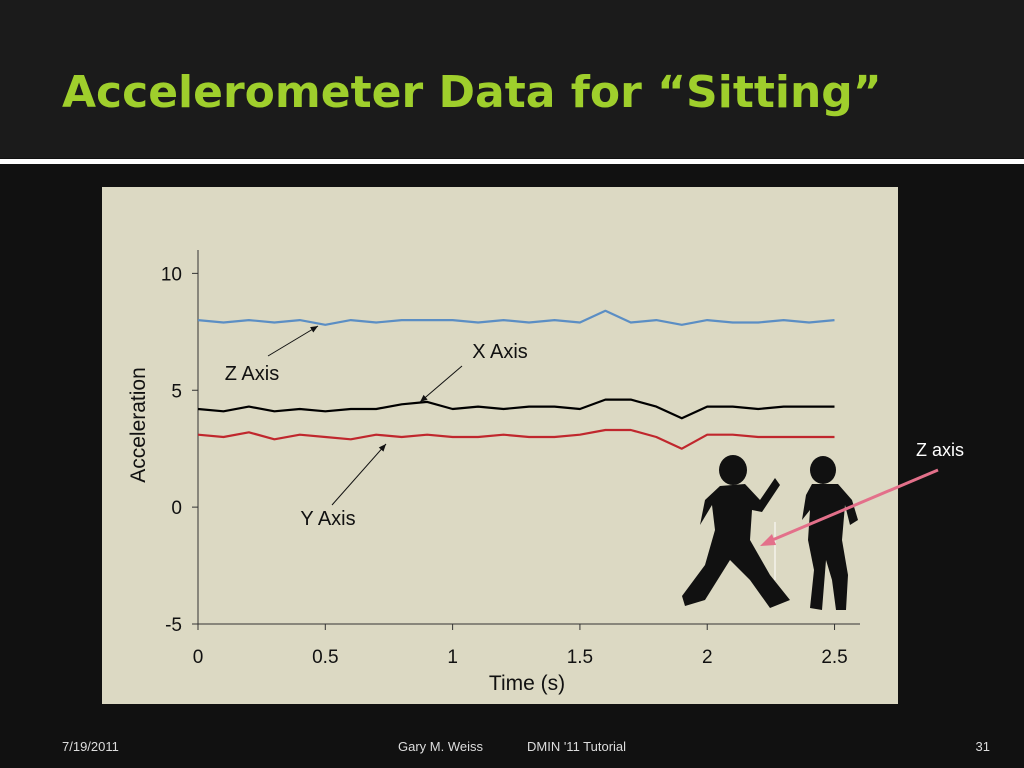  I want to click on y-axis-label: Acceleration, so click(138, 425).